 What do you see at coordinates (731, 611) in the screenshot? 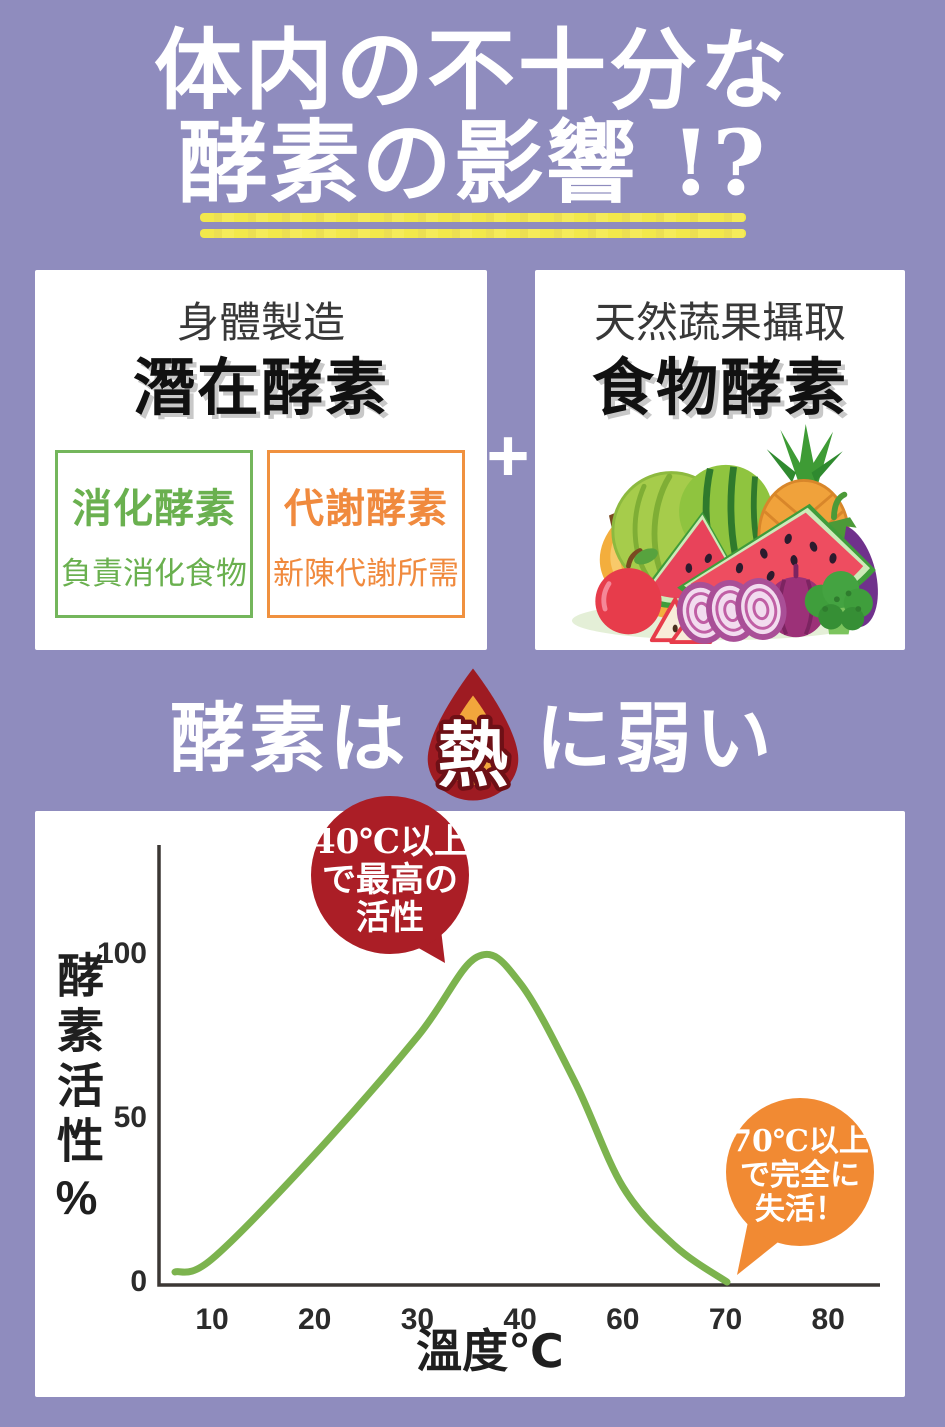
I see `onion-slices-icon` at bounding box center [731, 611].